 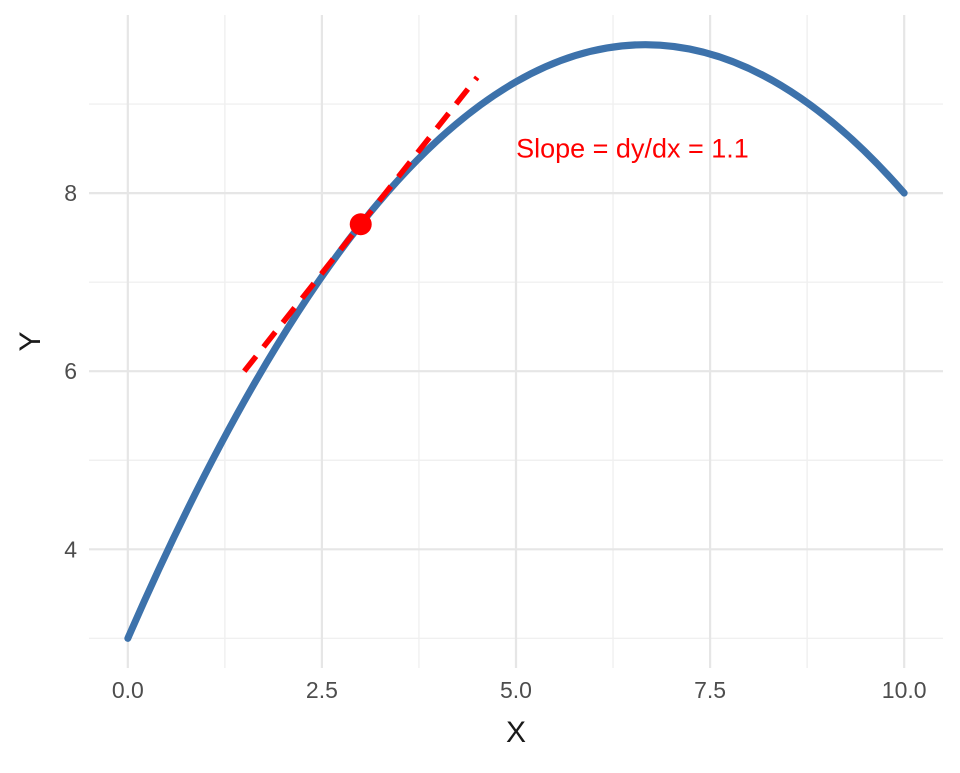 What do you see at coordinates (710, 690) in the screenshot?
I see `x-tick-label: 7.5` at bounding box center [710, 690].